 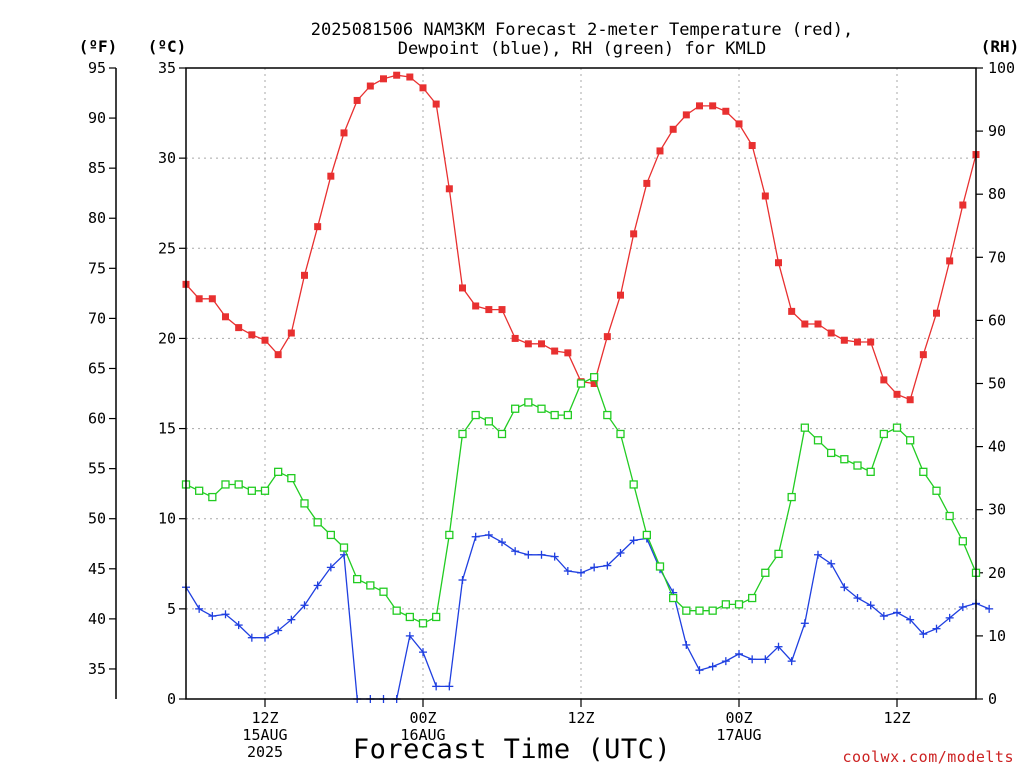 What do you see at coordinates (738, 735) in the screenshot?
I see `x-tick-label: 17AUG` at bounding box center [738, 735].